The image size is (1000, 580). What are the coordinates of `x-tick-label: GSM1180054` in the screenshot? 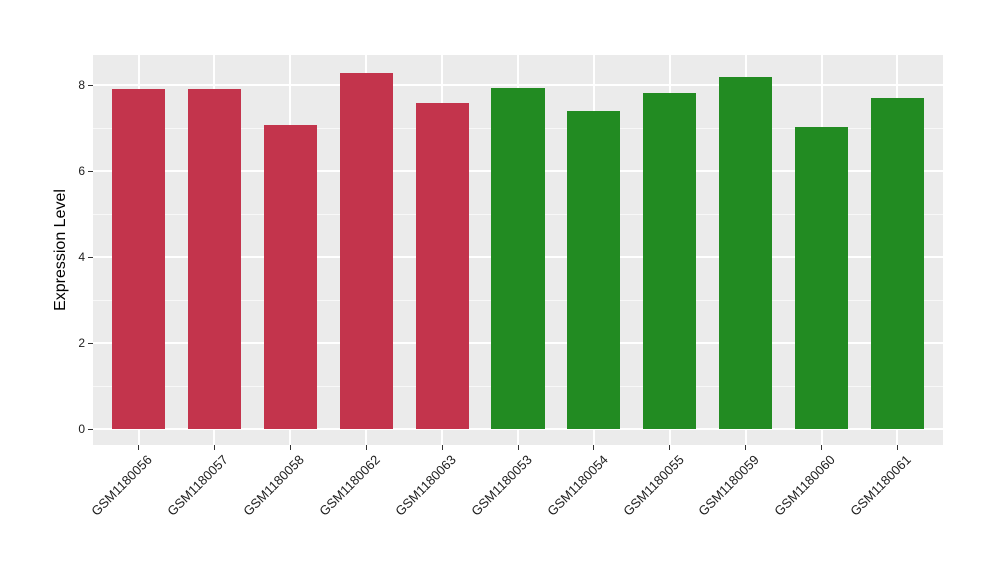 It's located at (577, 485).